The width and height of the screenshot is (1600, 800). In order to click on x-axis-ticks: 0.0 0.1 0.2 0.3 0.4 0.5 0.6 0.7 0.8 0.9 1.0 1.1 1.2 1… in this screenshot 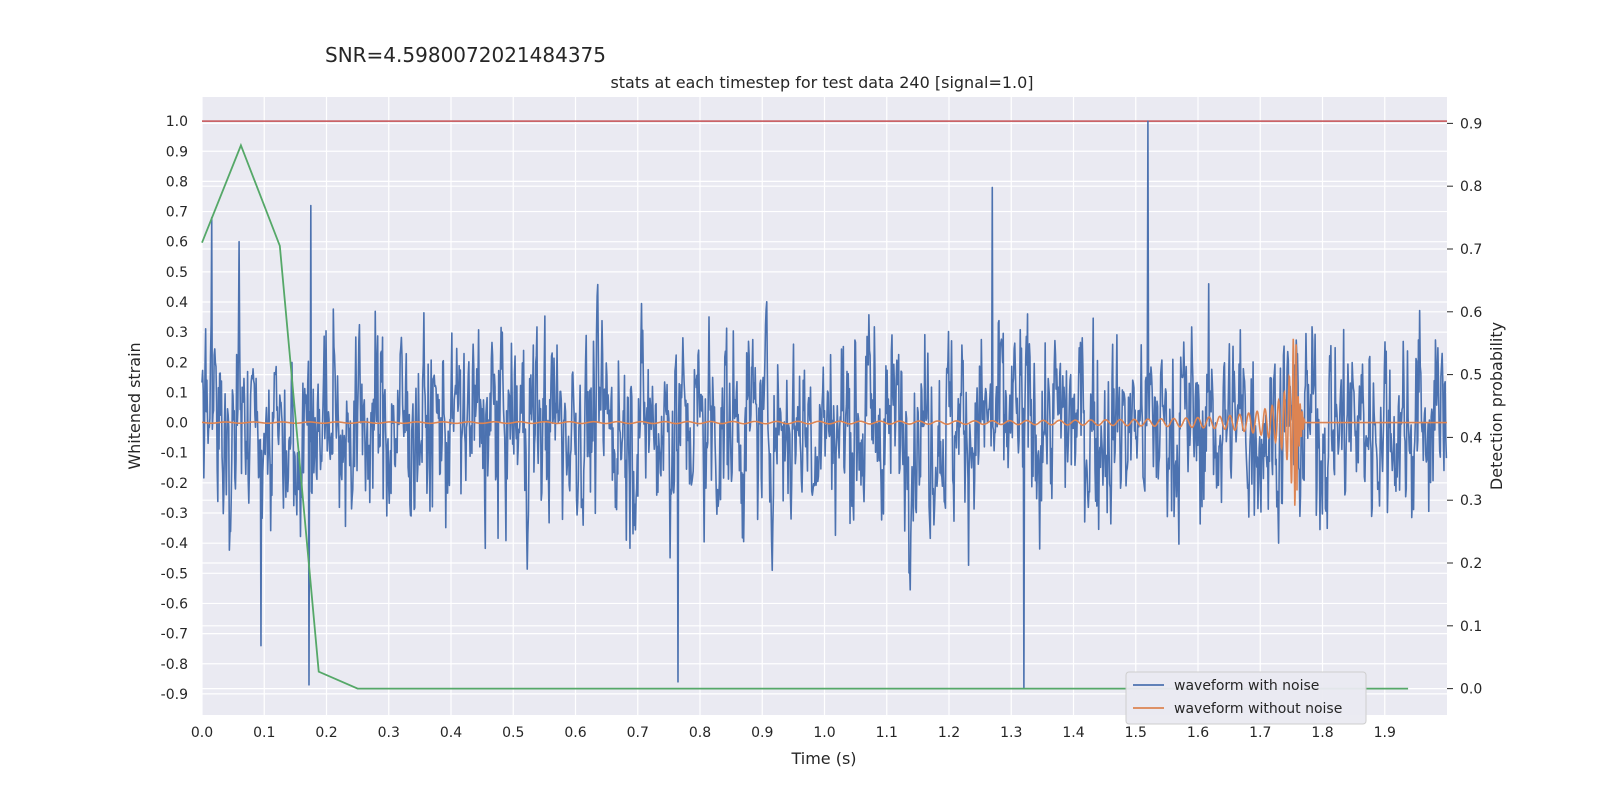, I will do `click(793, 733)`.